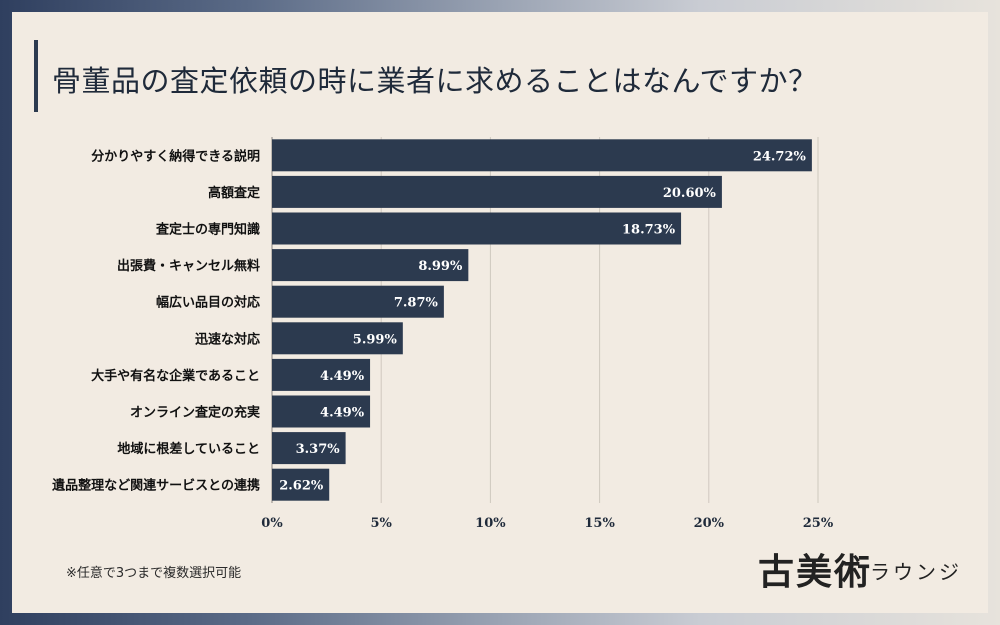  I want to click on category-label: オンライン査定の充実, so click(195, 413).